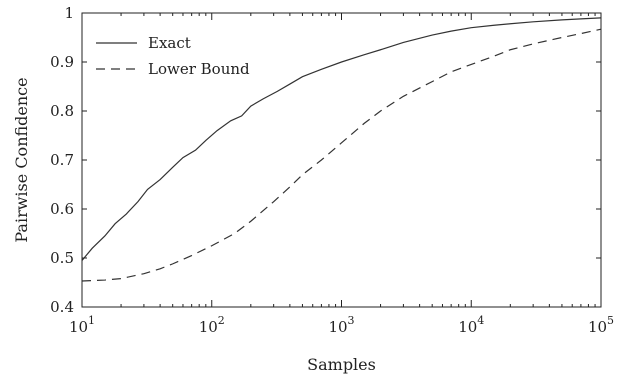 The image size is (629, 377). Describe the element at coordinates (62, 160) in the screenshot. I see `y-tick-label: 0.7` at that location.